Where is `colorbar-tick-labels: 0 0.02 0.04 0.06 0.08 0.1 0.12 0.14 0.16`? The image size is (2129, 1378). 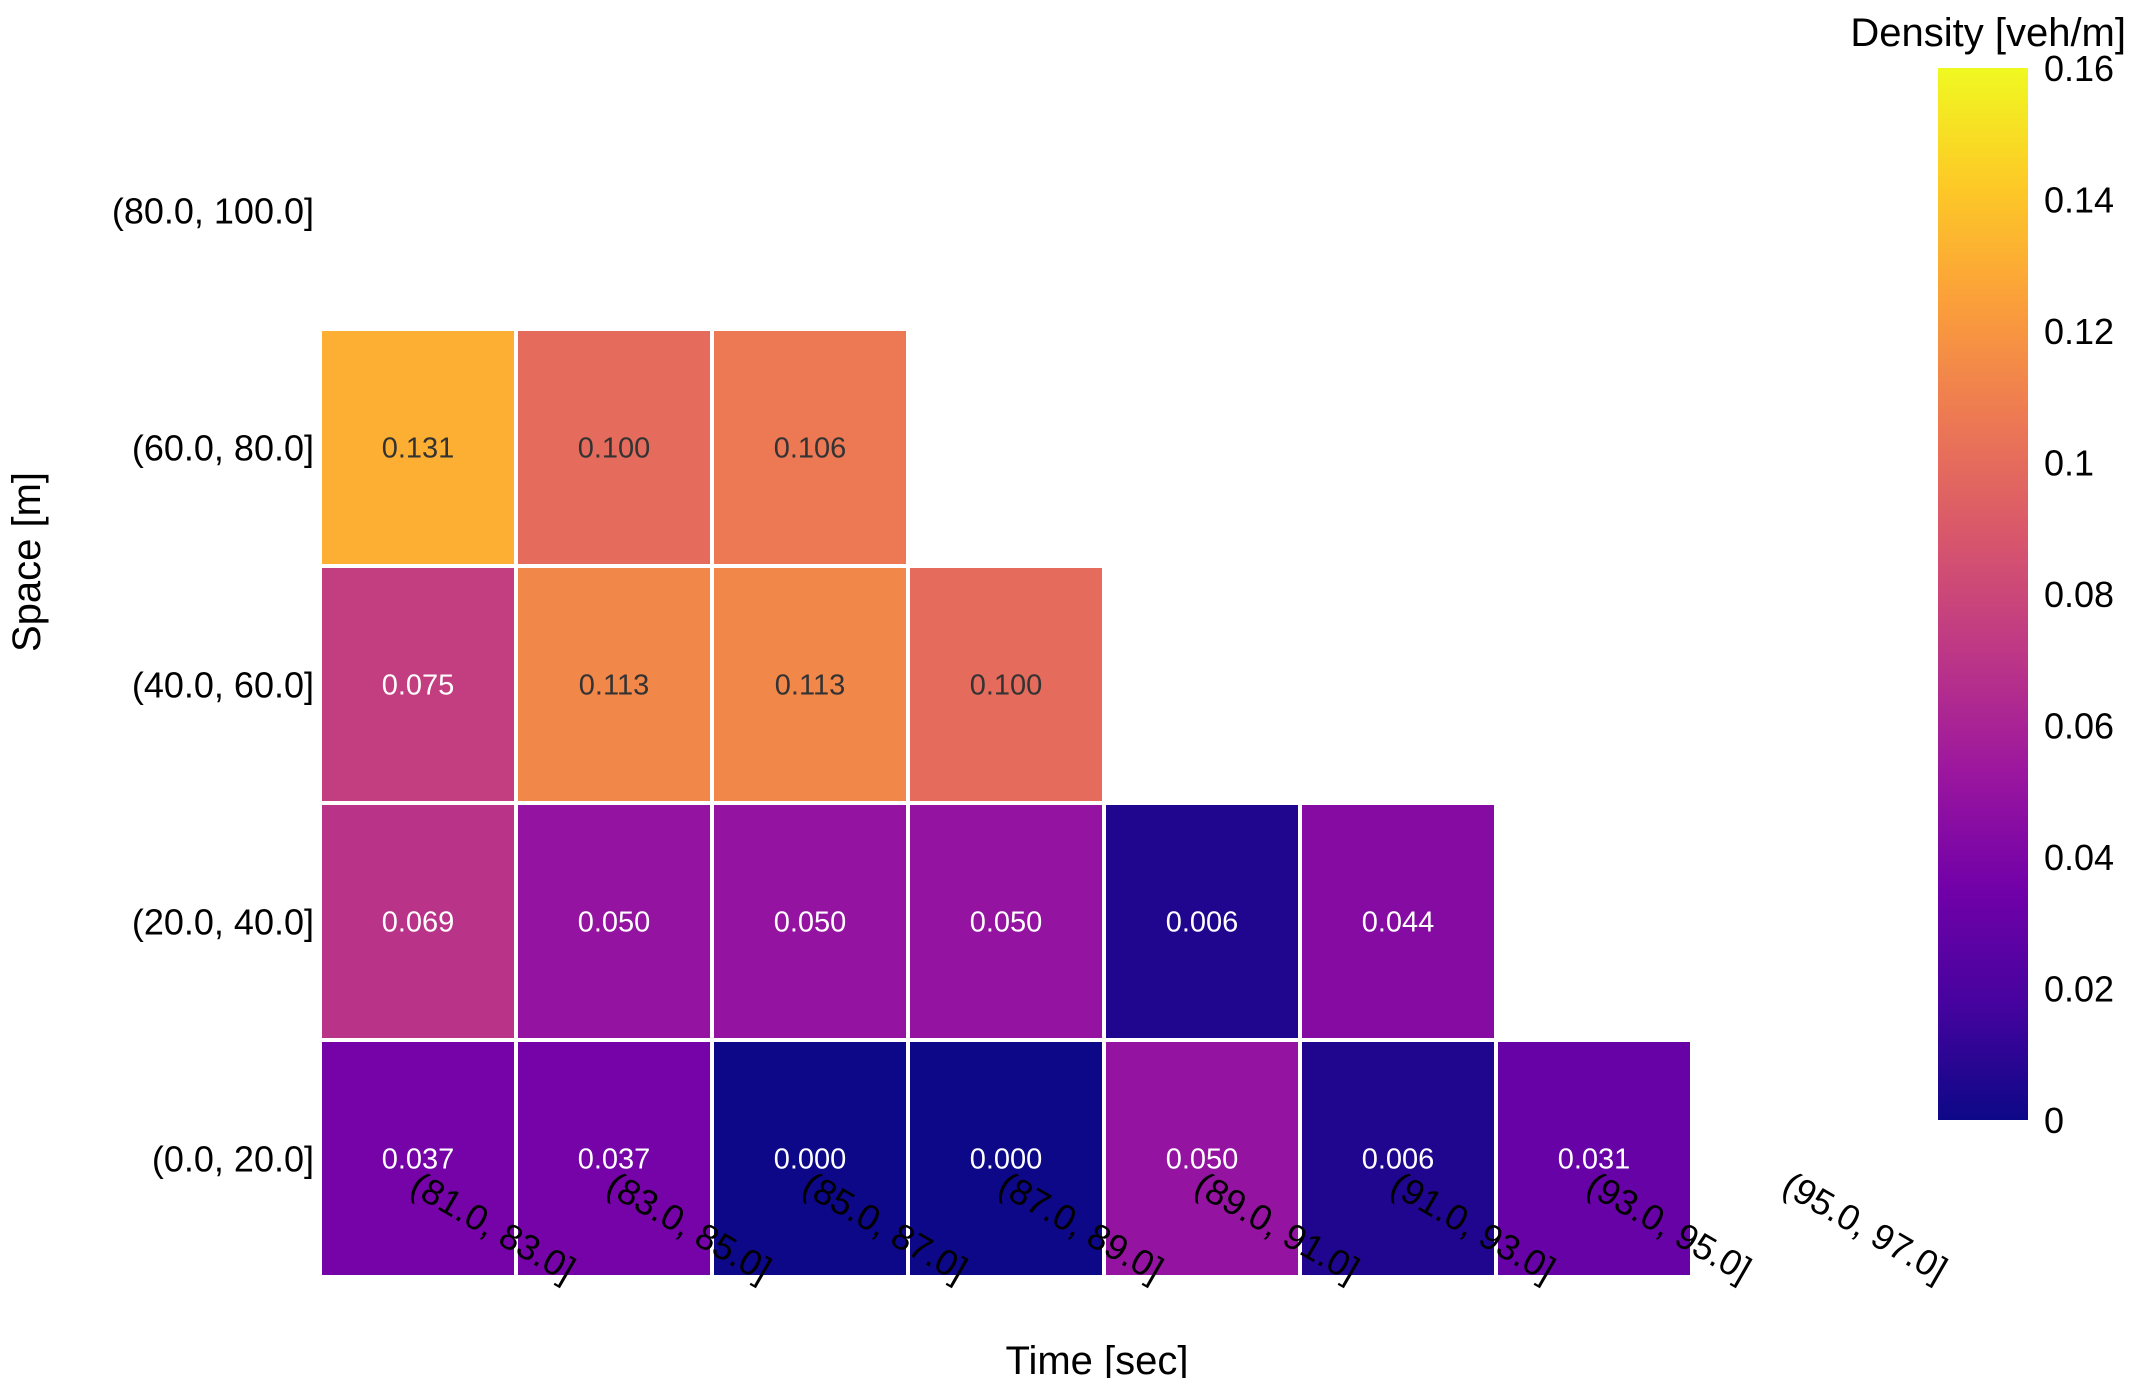
colorbar-tick-labels: 0 0.02 0.04 0.06 0.08 0.1 0.12 0.14 0.16 is located at coordinates (2079, 594).